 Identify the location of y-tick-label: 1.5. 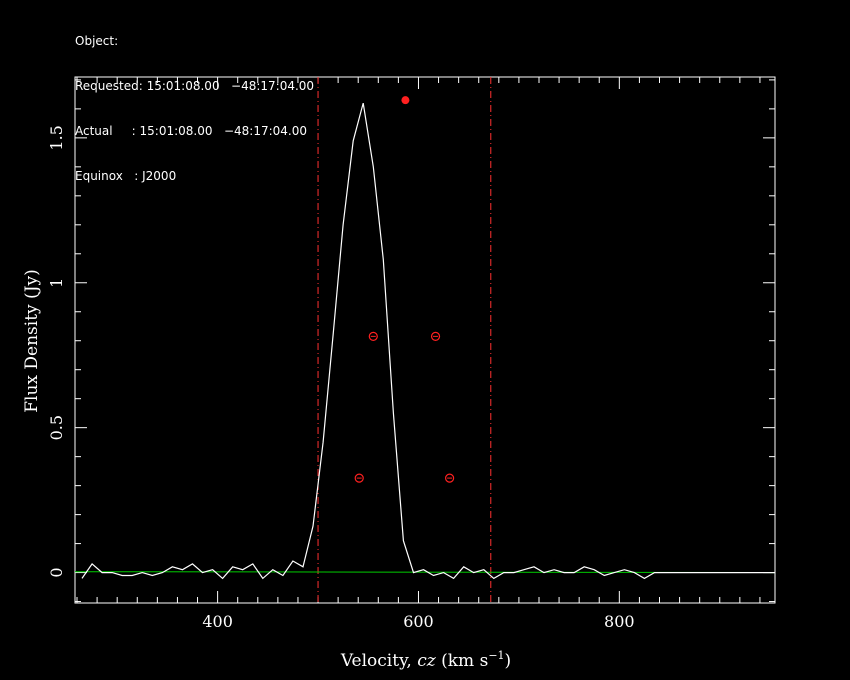
(56, 137).